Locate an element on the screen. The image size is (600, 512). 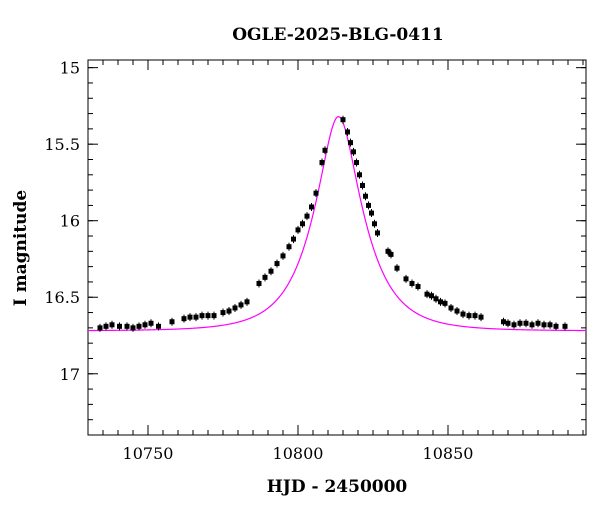
y-tick-label: 16 is located at coordinates (70, 221).